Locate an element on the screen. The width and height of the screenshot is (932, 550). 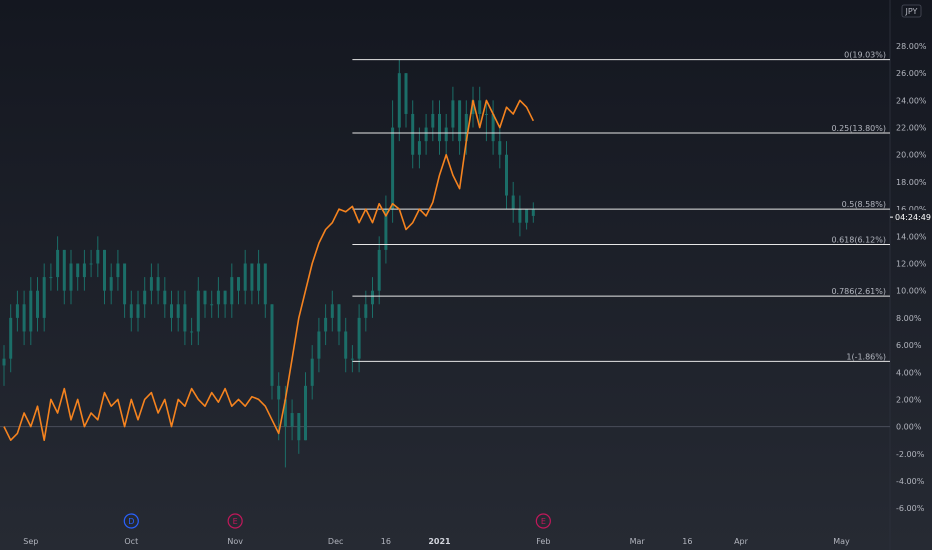
fib-level: 0.5(8.58%) is located at coordinates (621, 205).